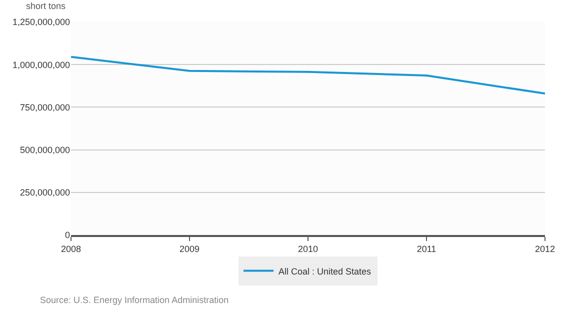 The width and height of the screenshot is (567, 313). What do you see at coordinates (325, 271) in the screenshot?
I see `legend-label: All Coal : United States` at bounding box center [325, 271].